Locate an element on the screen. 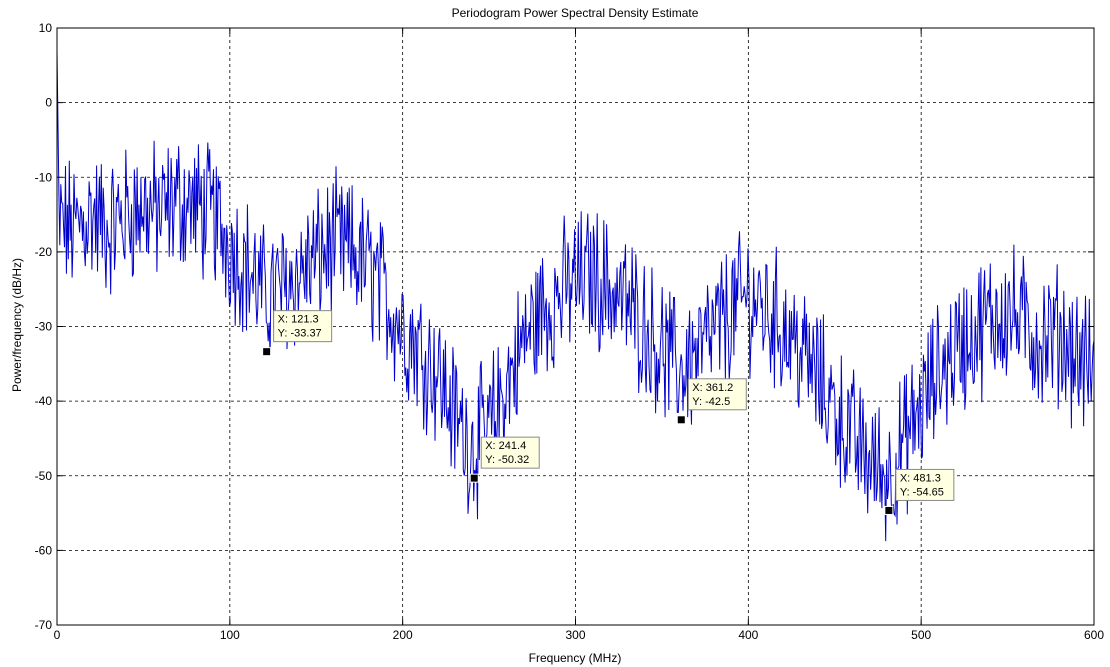  datatip-y-label: Y: -54.65 is located at coordinates (922, 492).